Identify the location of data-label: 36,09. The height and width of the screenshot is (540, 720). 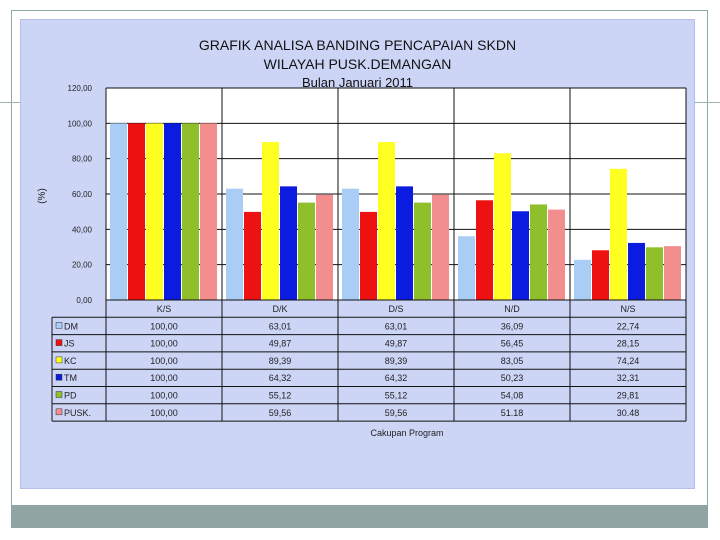
(512, 326).